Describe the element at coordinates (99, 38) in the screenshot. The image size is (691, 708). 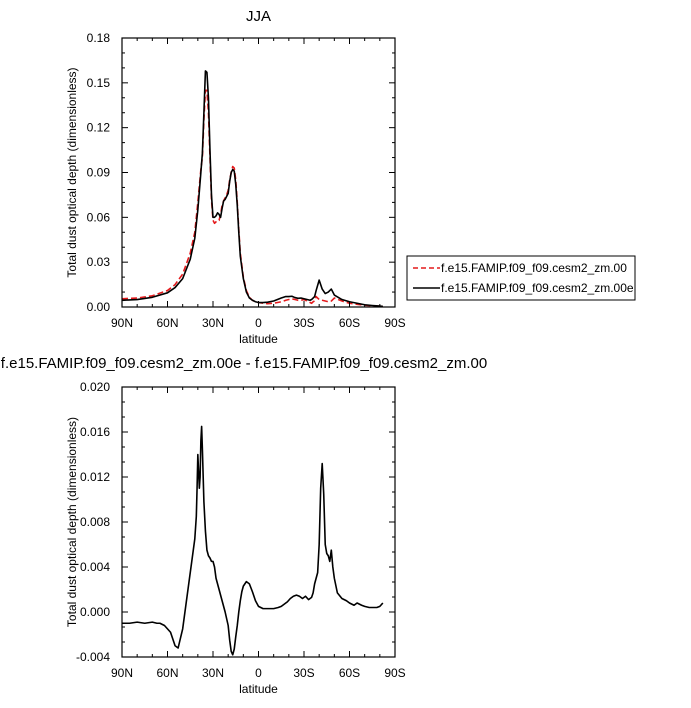
I see `y-tick-label: 0.18` at that location.